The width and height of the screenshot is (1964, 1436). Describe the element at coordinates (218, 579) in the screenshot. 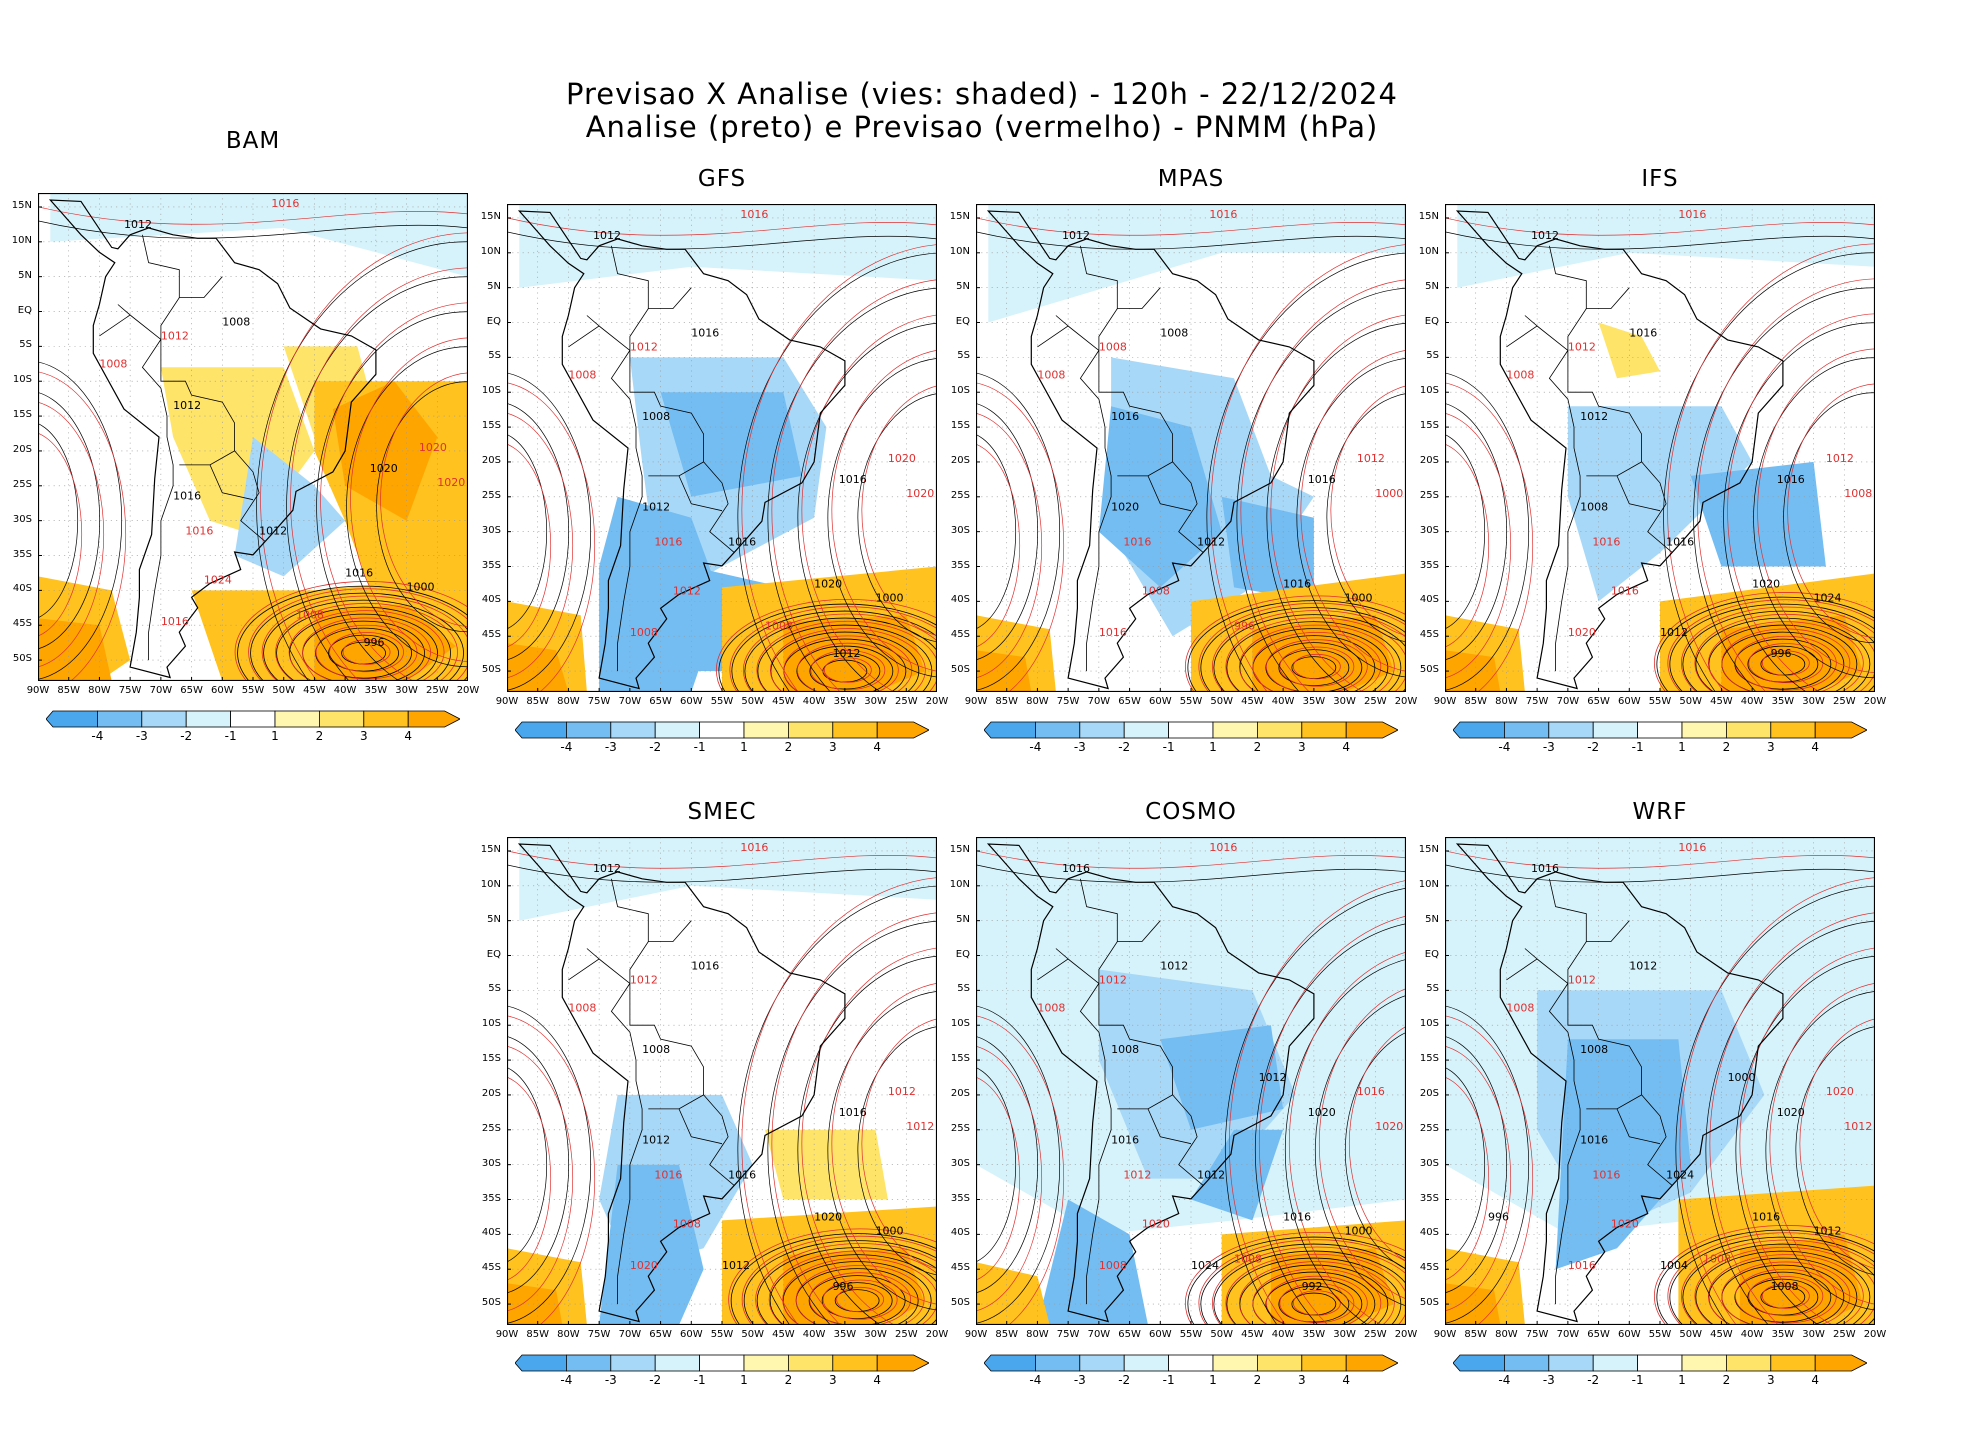

I see `forecast-contour-label: 1024` at that location.